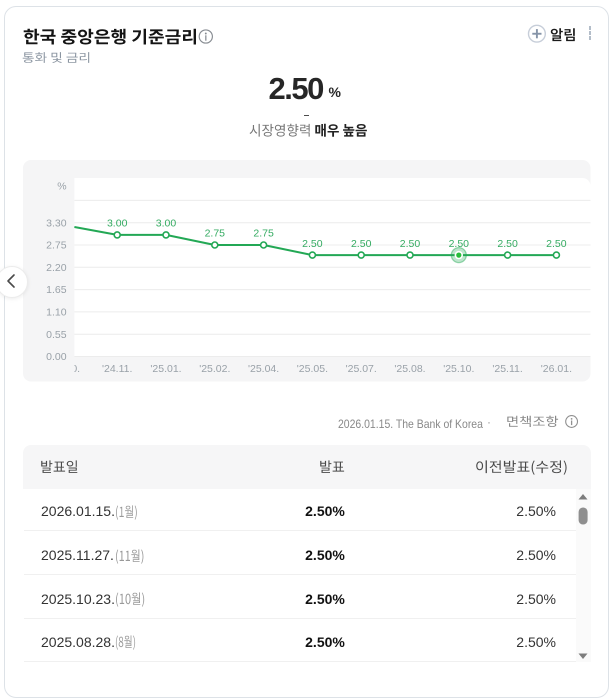 This screenshot has width=613, height=698. Describe the element at coordinates (556, 368) in the screenshot. I see `svg-text: '26.01.` at that location.